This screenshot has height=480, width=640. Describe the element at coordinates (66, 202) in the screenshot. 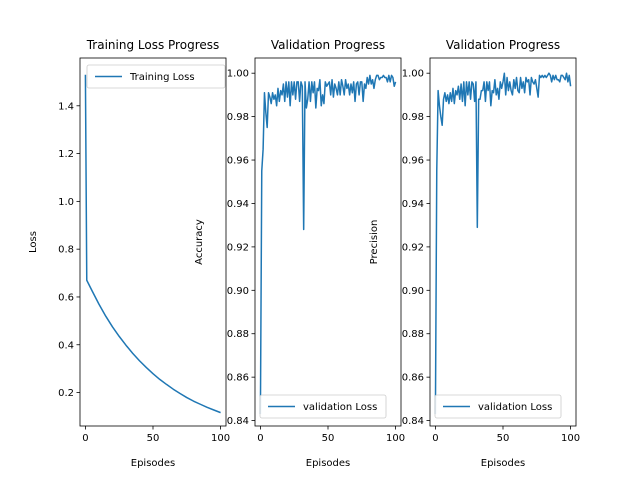

I see `y-tick-label: 1.0` at that location.